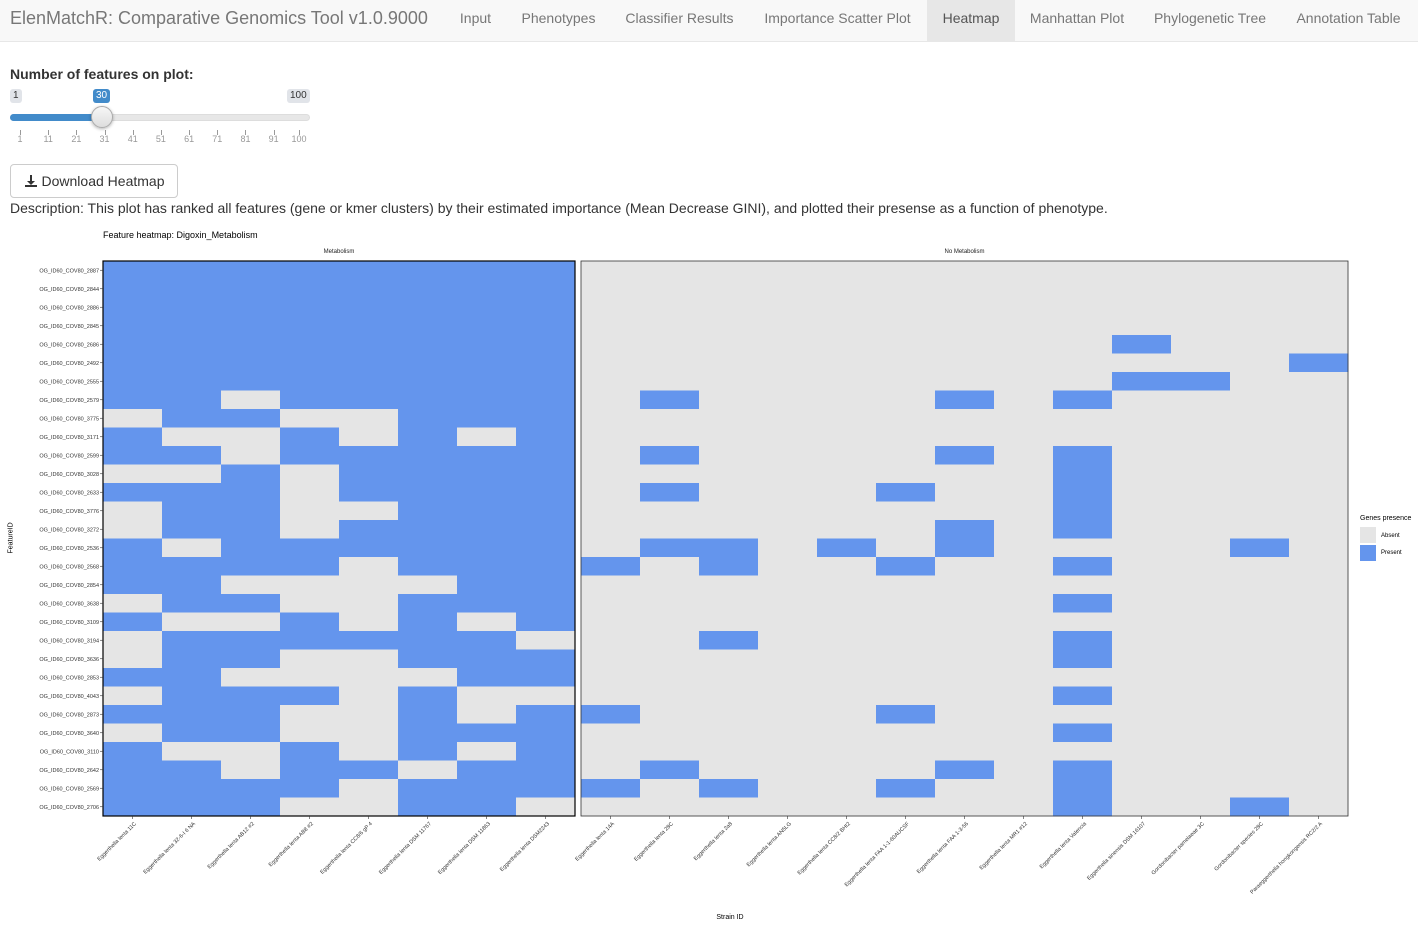  What do you see at coordinates (1077, 18) in the screenshot?
I see `tab-manhattan-plot: Manhattan Plot` at bounding box center [1077, 18].